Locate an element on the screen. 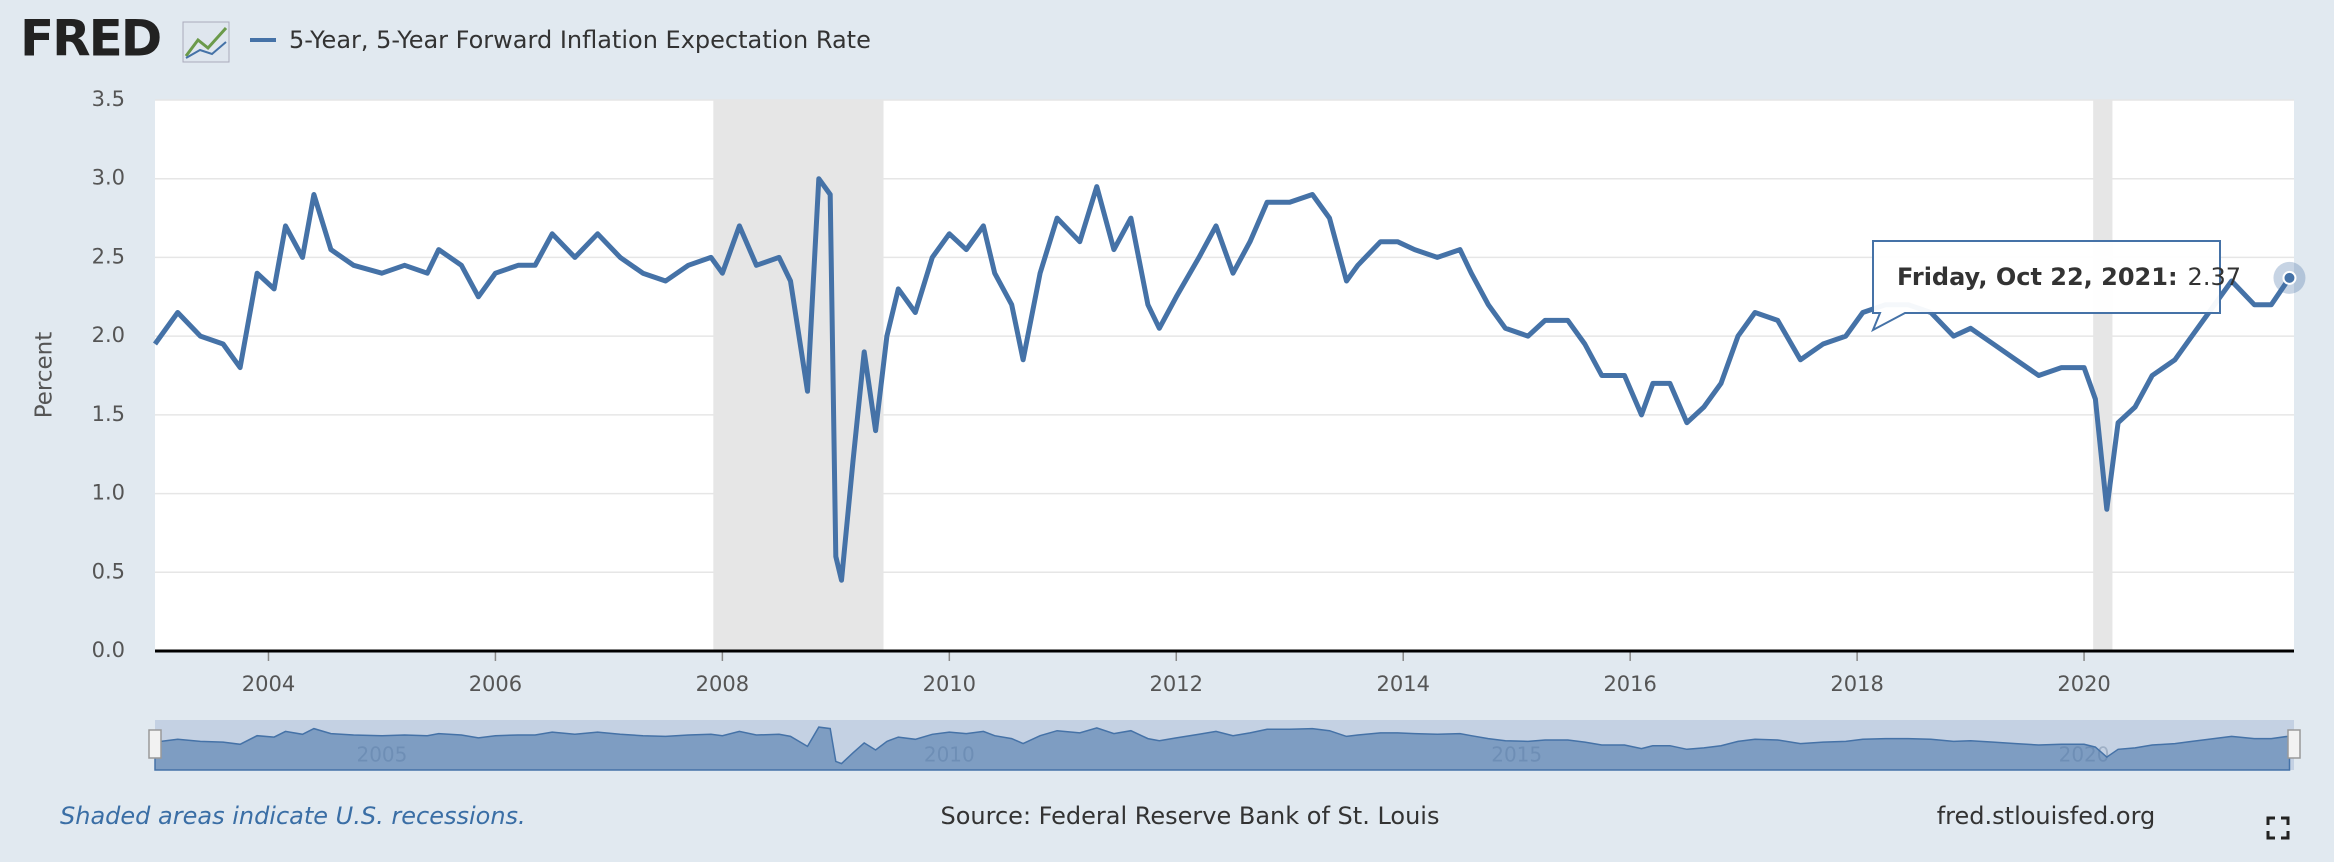  hover-point is located at coordinates (2289, 277).